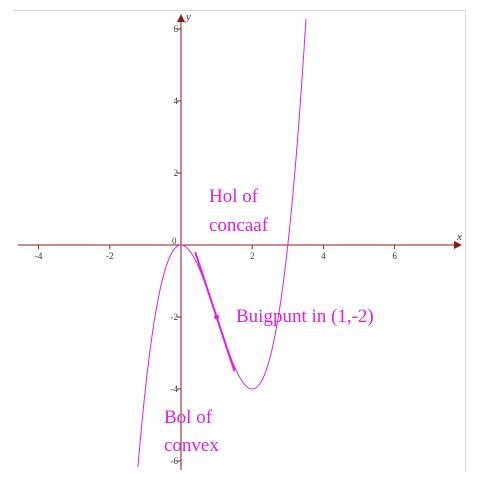 The width and height of the screenshot is (482, 490). Describe the element at coordinates (252, 256) in the screenshot. I see `x-tick-label: 2` at that location.